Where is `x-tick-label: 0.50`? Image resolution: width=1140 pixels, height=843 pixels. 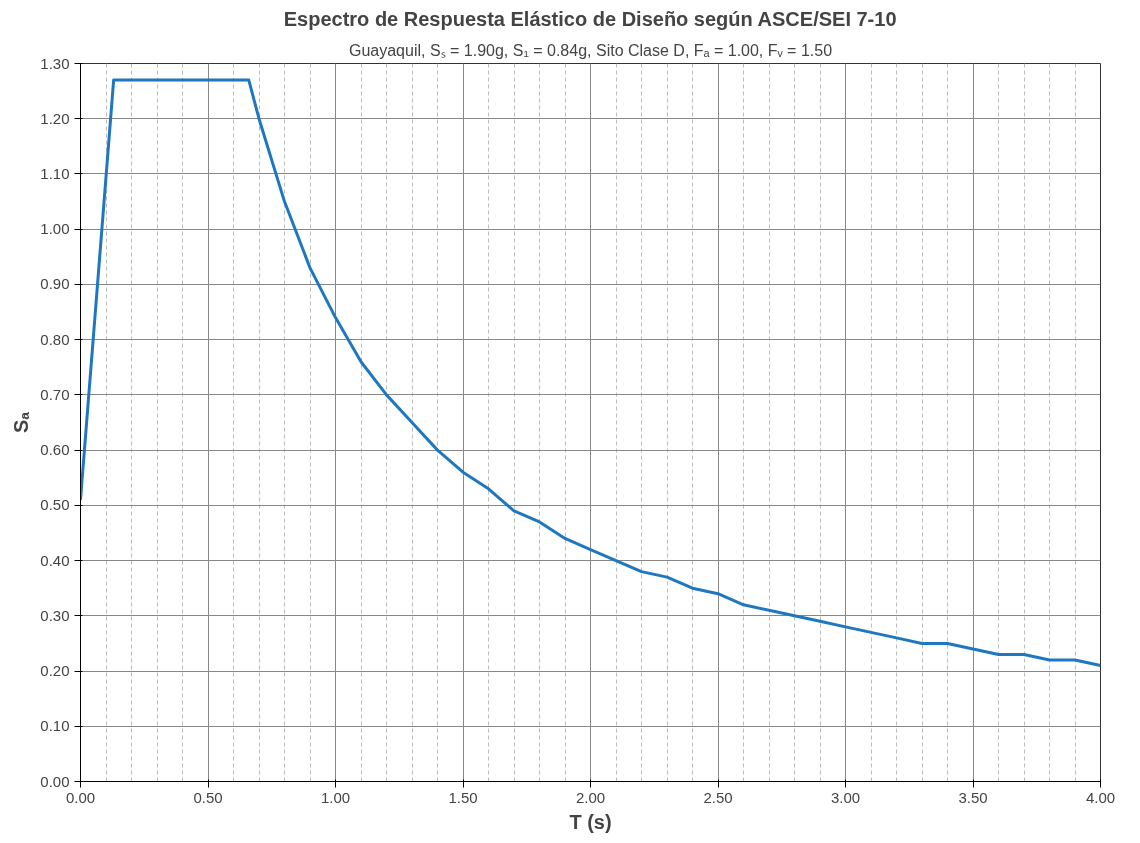 x-tick-label: 0.50 is located at coordinates (208, 797).